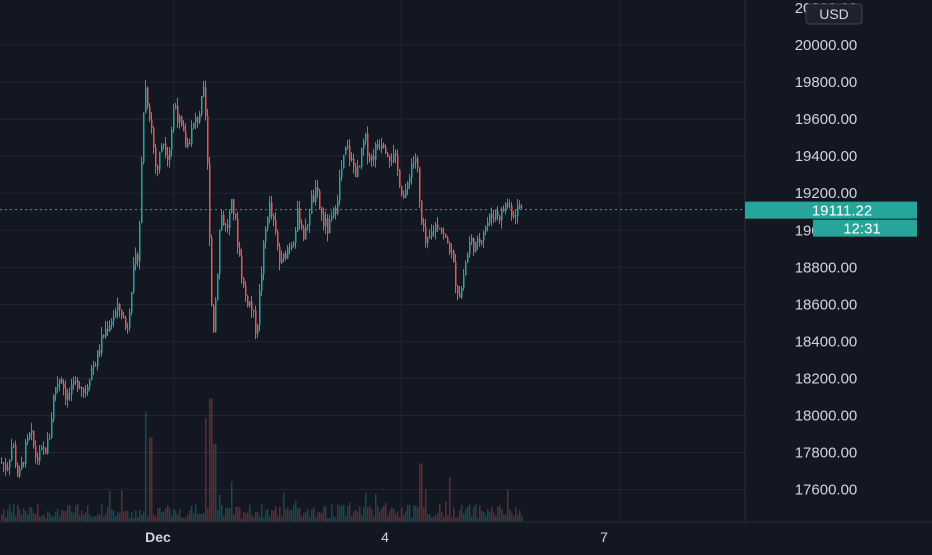 This screenshot has height=555, width=932. Describe the element at coordinates (842, 211) in the screenshot. I see `last-price-value: 19111.22` at that location.